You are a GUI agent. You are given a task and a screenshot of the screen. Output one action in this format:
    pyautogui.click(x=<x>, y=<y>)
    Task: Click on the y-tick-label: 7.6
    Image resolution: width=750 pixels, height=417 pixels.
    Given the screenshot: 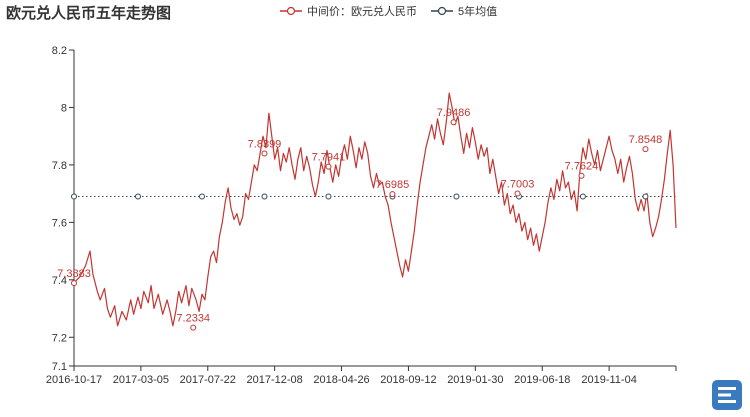 What is the action you would take?
    pyautogui.click(x=59, y=223)
    